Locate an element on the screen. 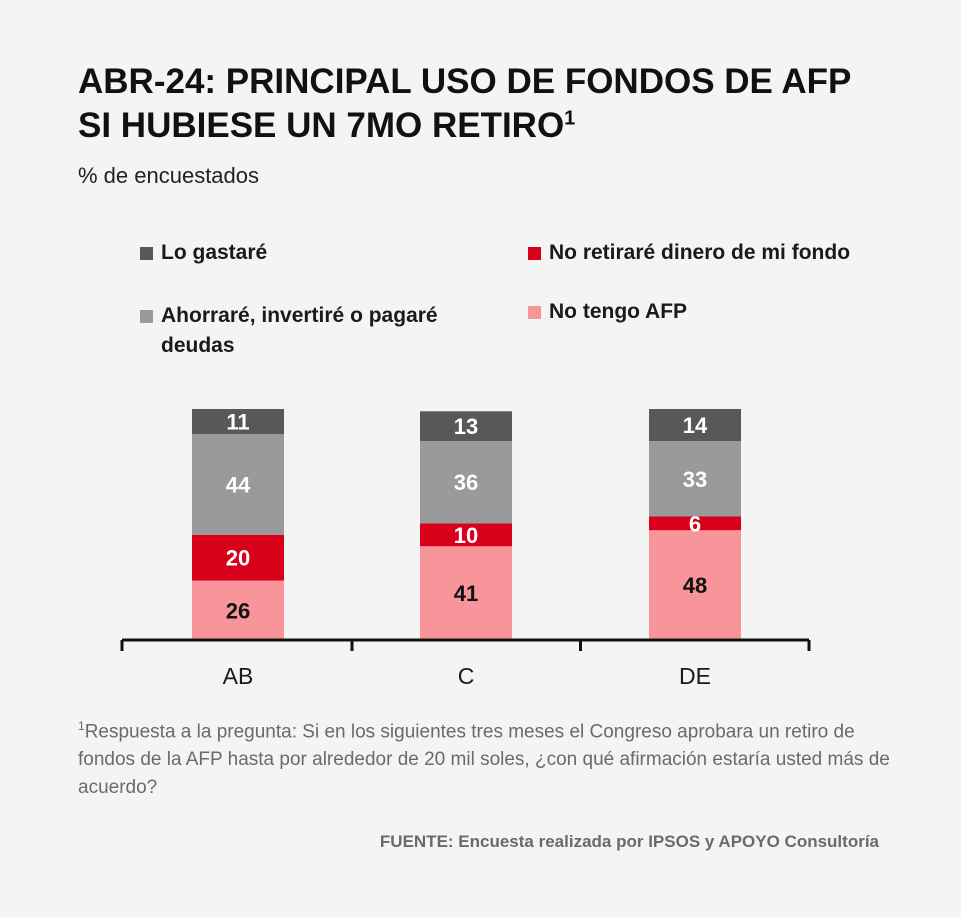 Image resolution: width=961 pixels, height=917 pixels. legend-item-lo-gastare: Lo gastaré is located at coordinates (203, 253).